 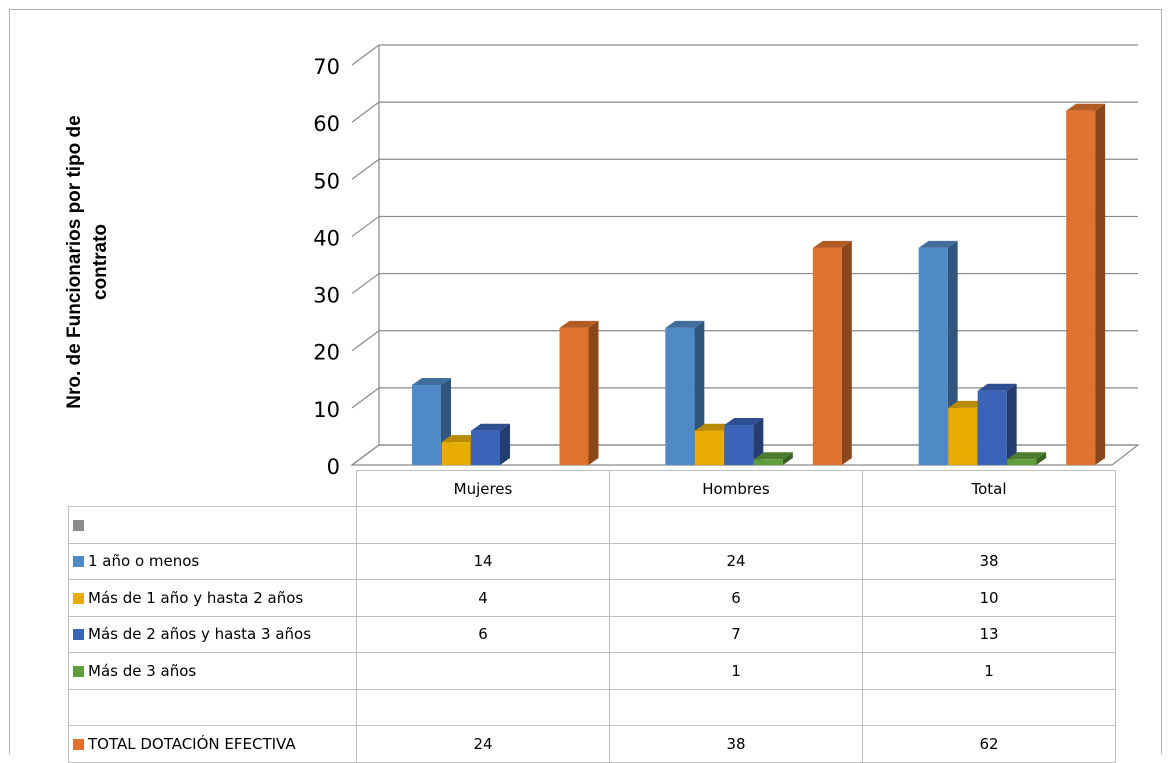 I want to click on legend-entry: Más de 3 años, so click(x=212, y=671).